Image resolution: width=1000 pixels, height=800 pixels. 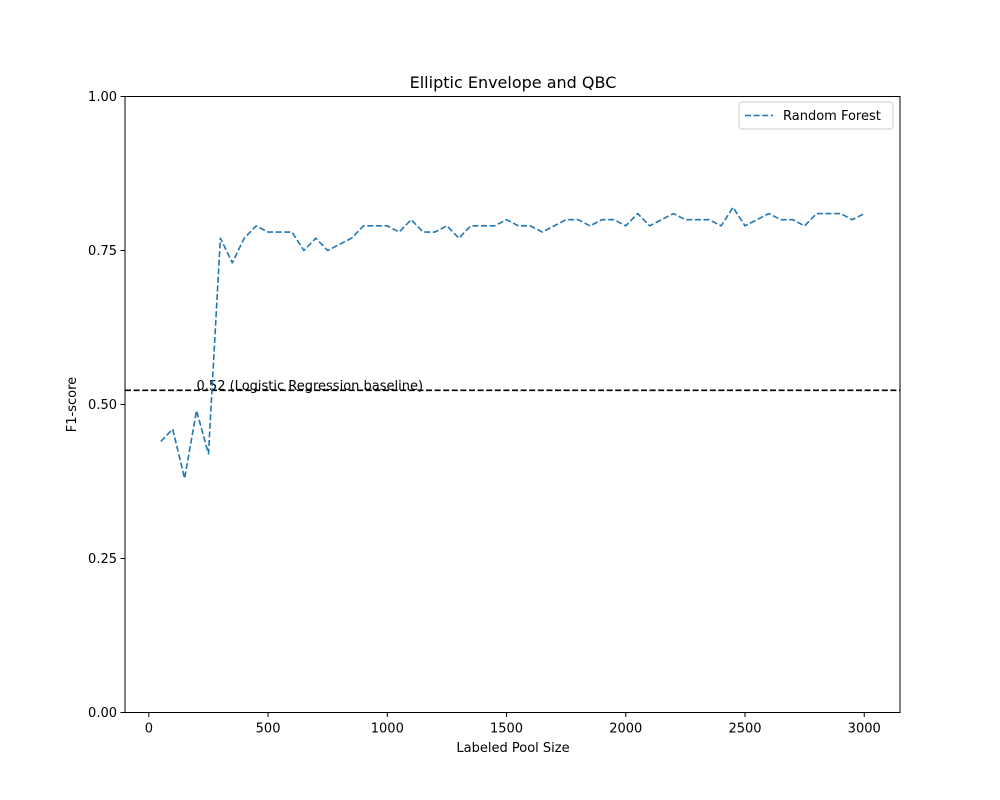 What do you see at coordinates (268, 729) in the screenshot?
I see `x-tick-label: 500` at bounding box center [268, 729].